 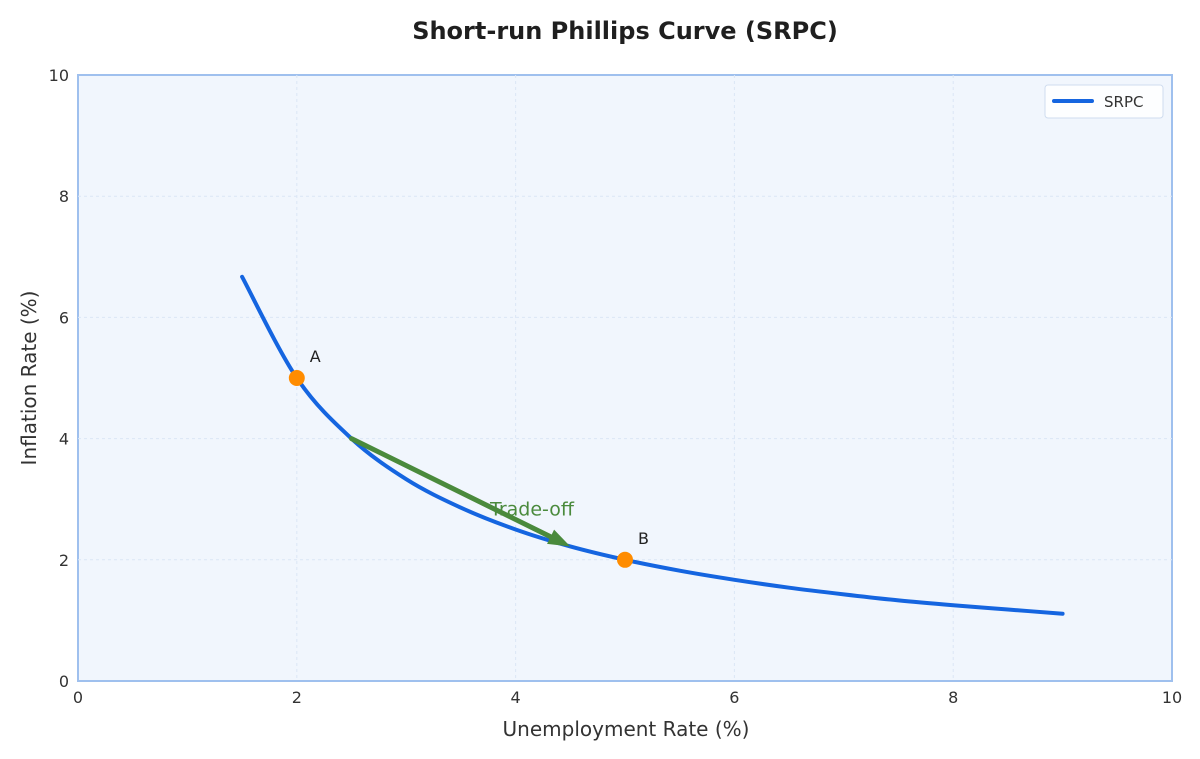 What do you see at coordinates (625, 31) in the screenshot?
I see `chart-title: Short-run Phillips Curve (SRPC)` at bounding box center [625, 31].